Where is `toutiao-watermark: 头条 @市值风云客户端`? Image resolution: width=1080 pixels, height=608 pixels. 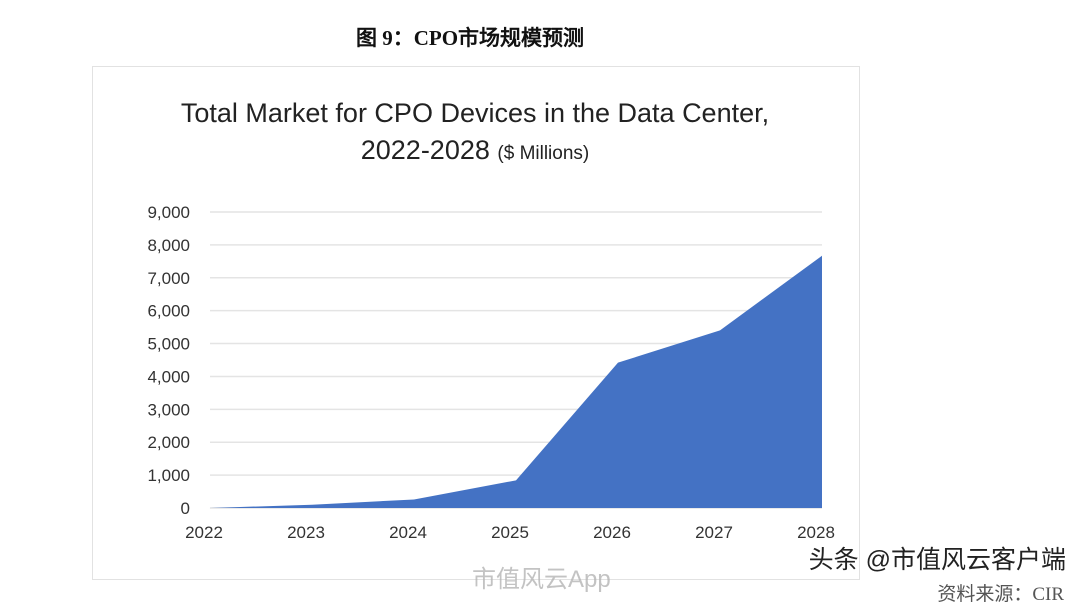 toutiao-watermark: 头条 @市值风云客户端 is located at coordinates (937, 560).